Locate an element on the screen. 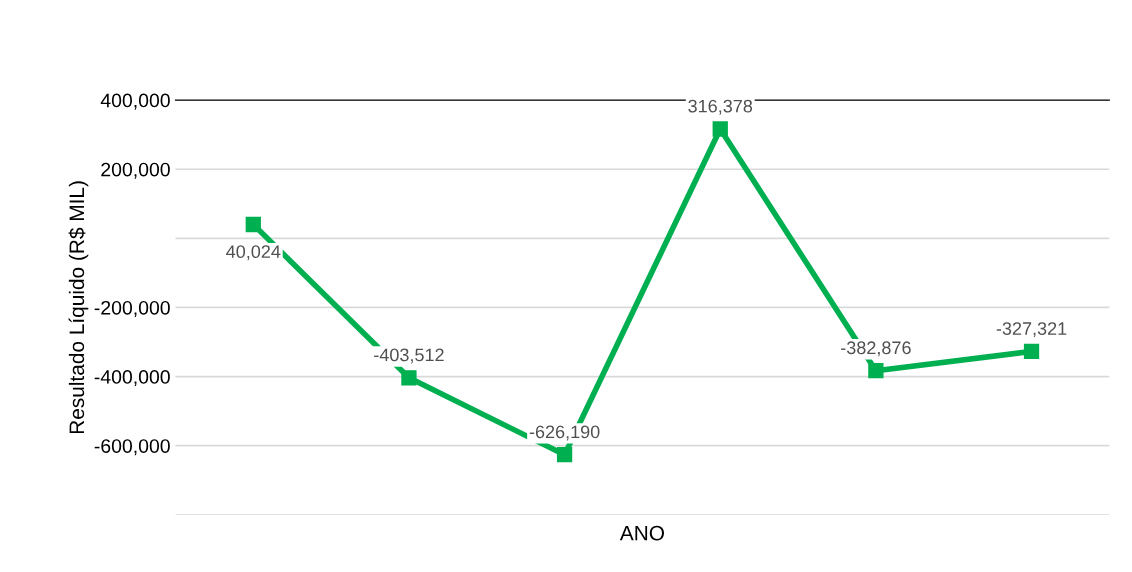  y-tick-label: -600,000 is located at coordinates (132, 447).